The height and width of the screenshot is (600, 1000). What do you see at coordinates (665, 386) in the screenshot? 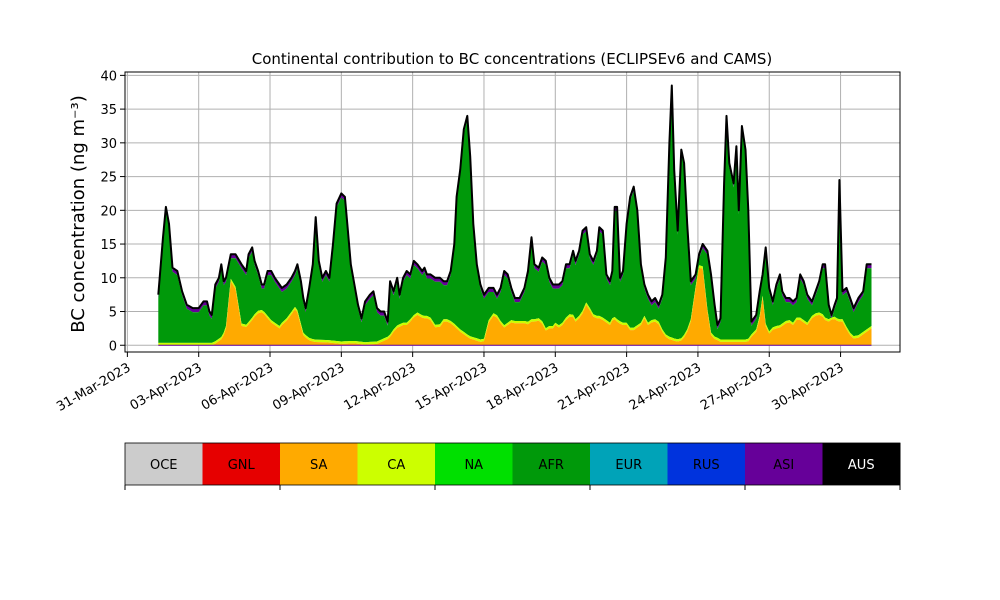
I see `x-tick-label-8: 24-Apr-2023` at bounding box center [665, 386].